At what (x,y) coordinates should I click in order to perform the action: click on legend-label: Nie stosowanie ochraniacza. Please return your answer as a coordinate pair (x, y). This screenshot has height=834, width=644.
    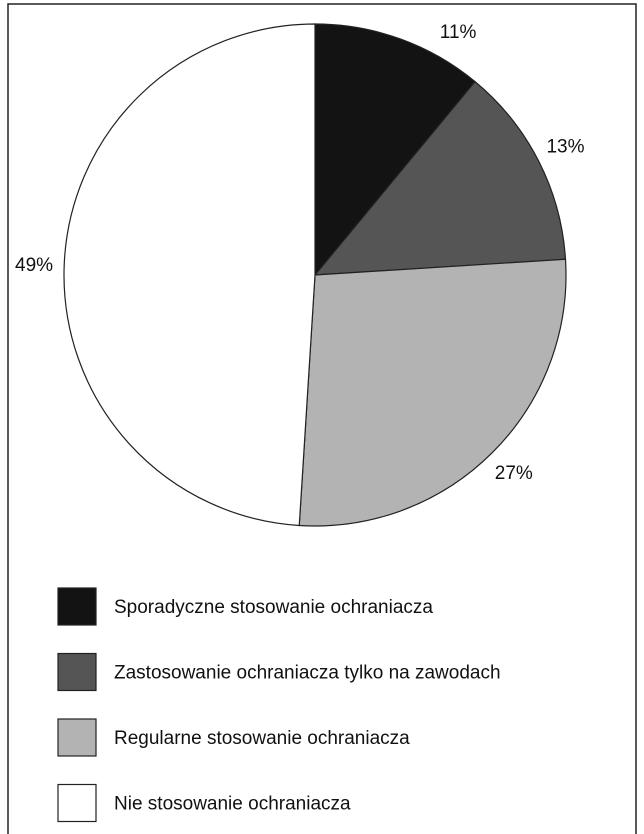
    Looking at the image, I should click on (232, 804).